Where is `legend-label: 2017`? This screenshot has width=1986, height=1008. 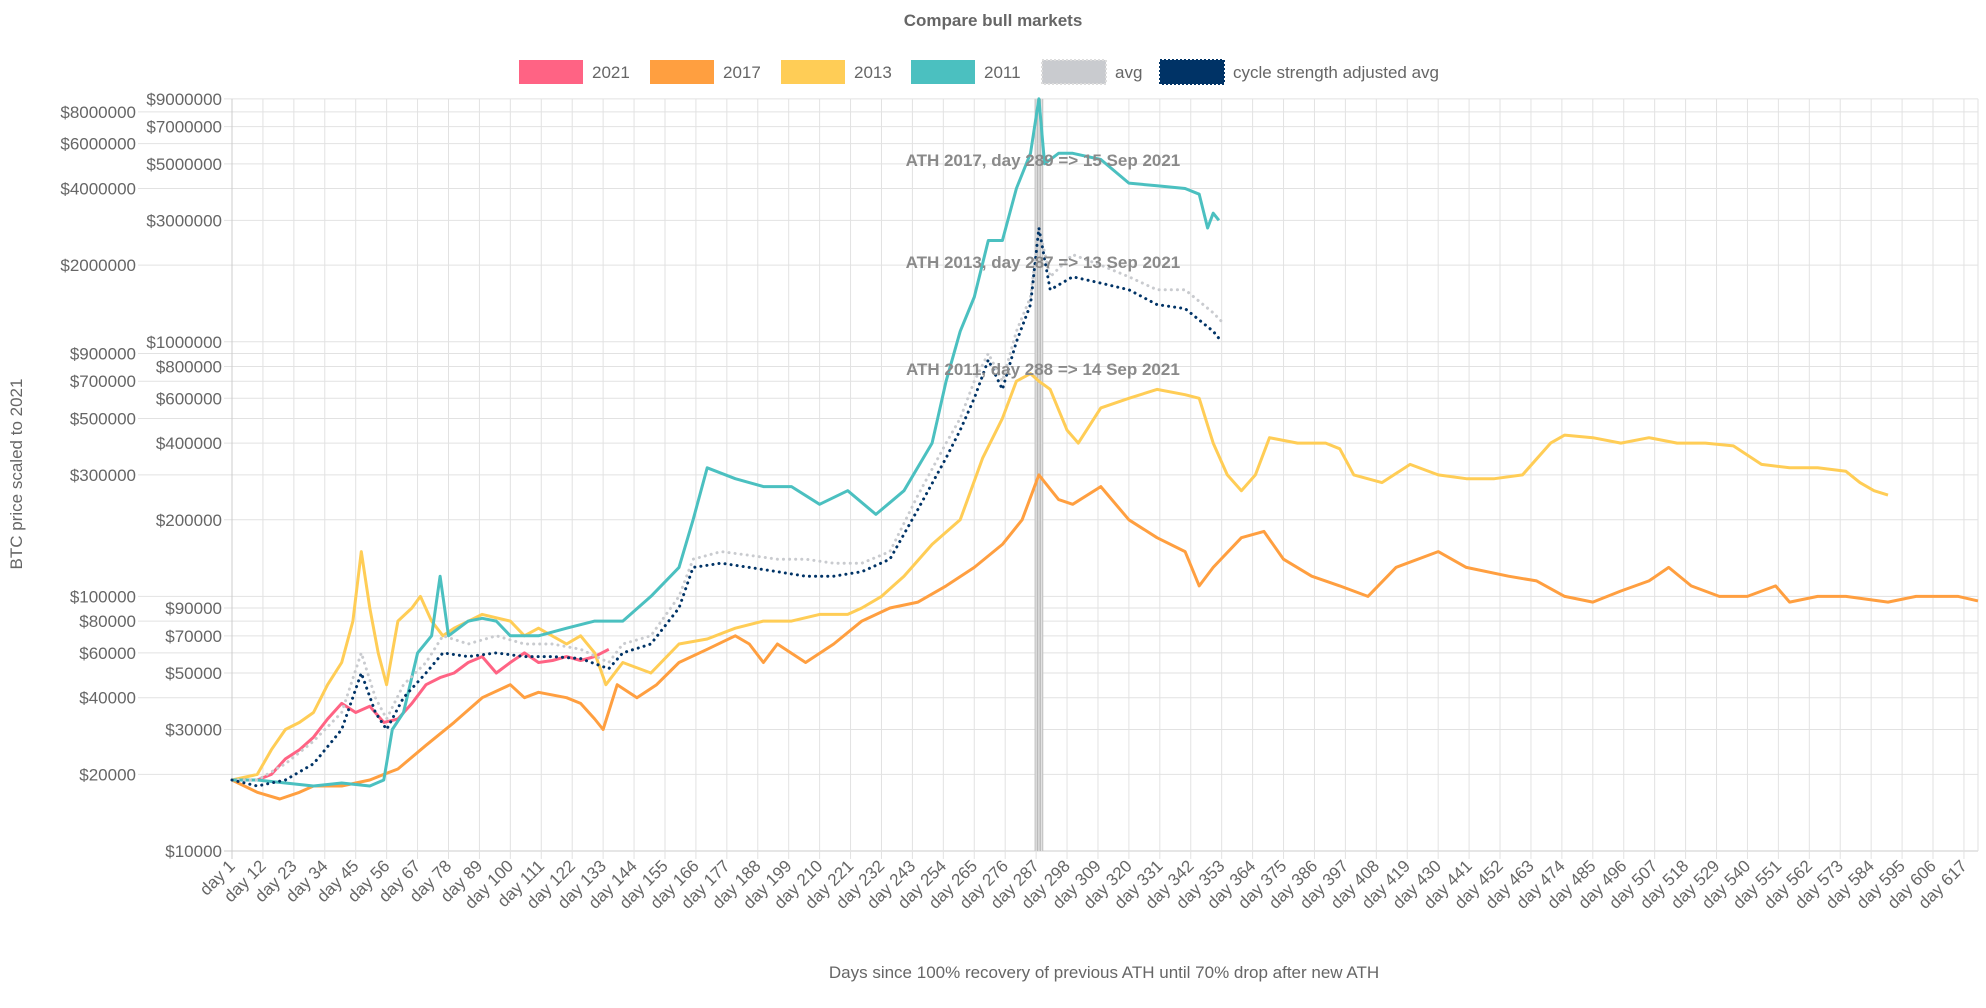
legend-label: 2017 is located at coordinates (742, 72).